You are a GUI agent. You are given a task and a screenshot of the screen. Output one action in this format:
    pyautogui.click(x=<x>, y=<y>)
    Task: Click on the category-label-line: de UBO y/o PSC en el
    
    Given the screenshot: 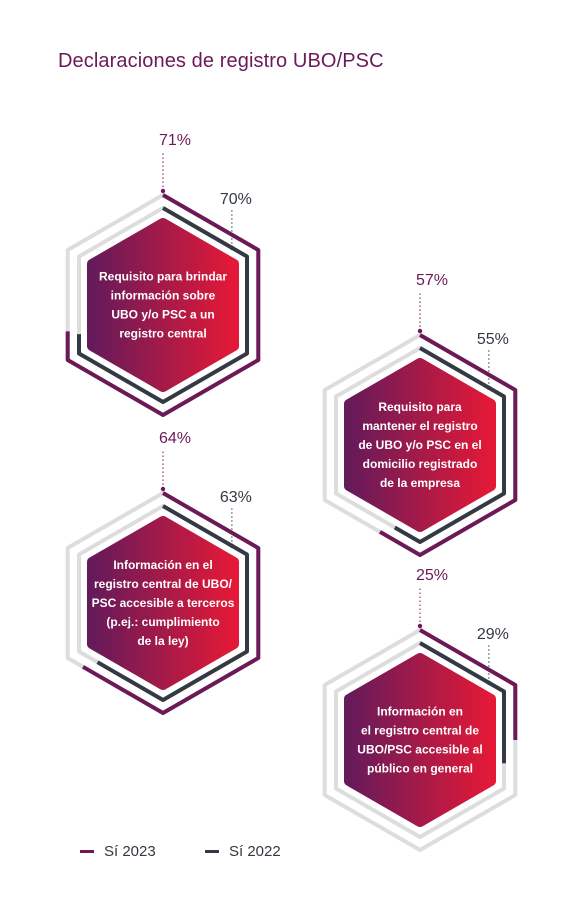 What is the action you would take?
    pyautogui.click(x=419, y=445)
    